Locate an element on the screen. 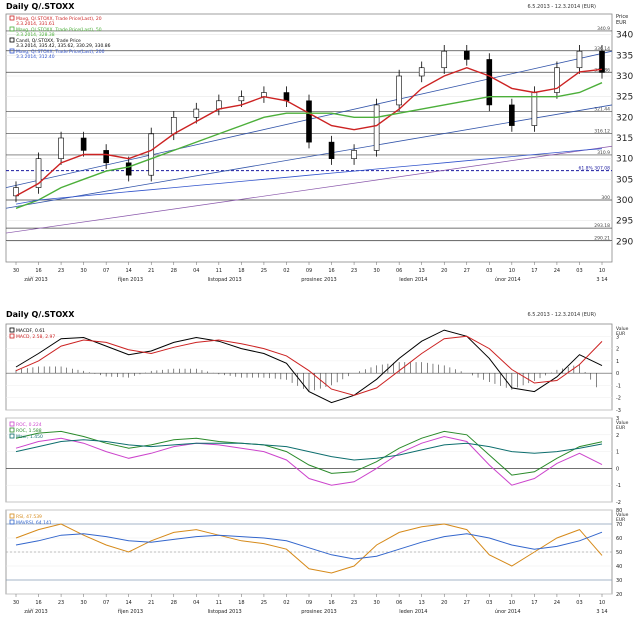 The width and height of the screenshot is (640, 624). legend-price-value: 3.3.2014, 328.38 is located at coordinates (35, 35).